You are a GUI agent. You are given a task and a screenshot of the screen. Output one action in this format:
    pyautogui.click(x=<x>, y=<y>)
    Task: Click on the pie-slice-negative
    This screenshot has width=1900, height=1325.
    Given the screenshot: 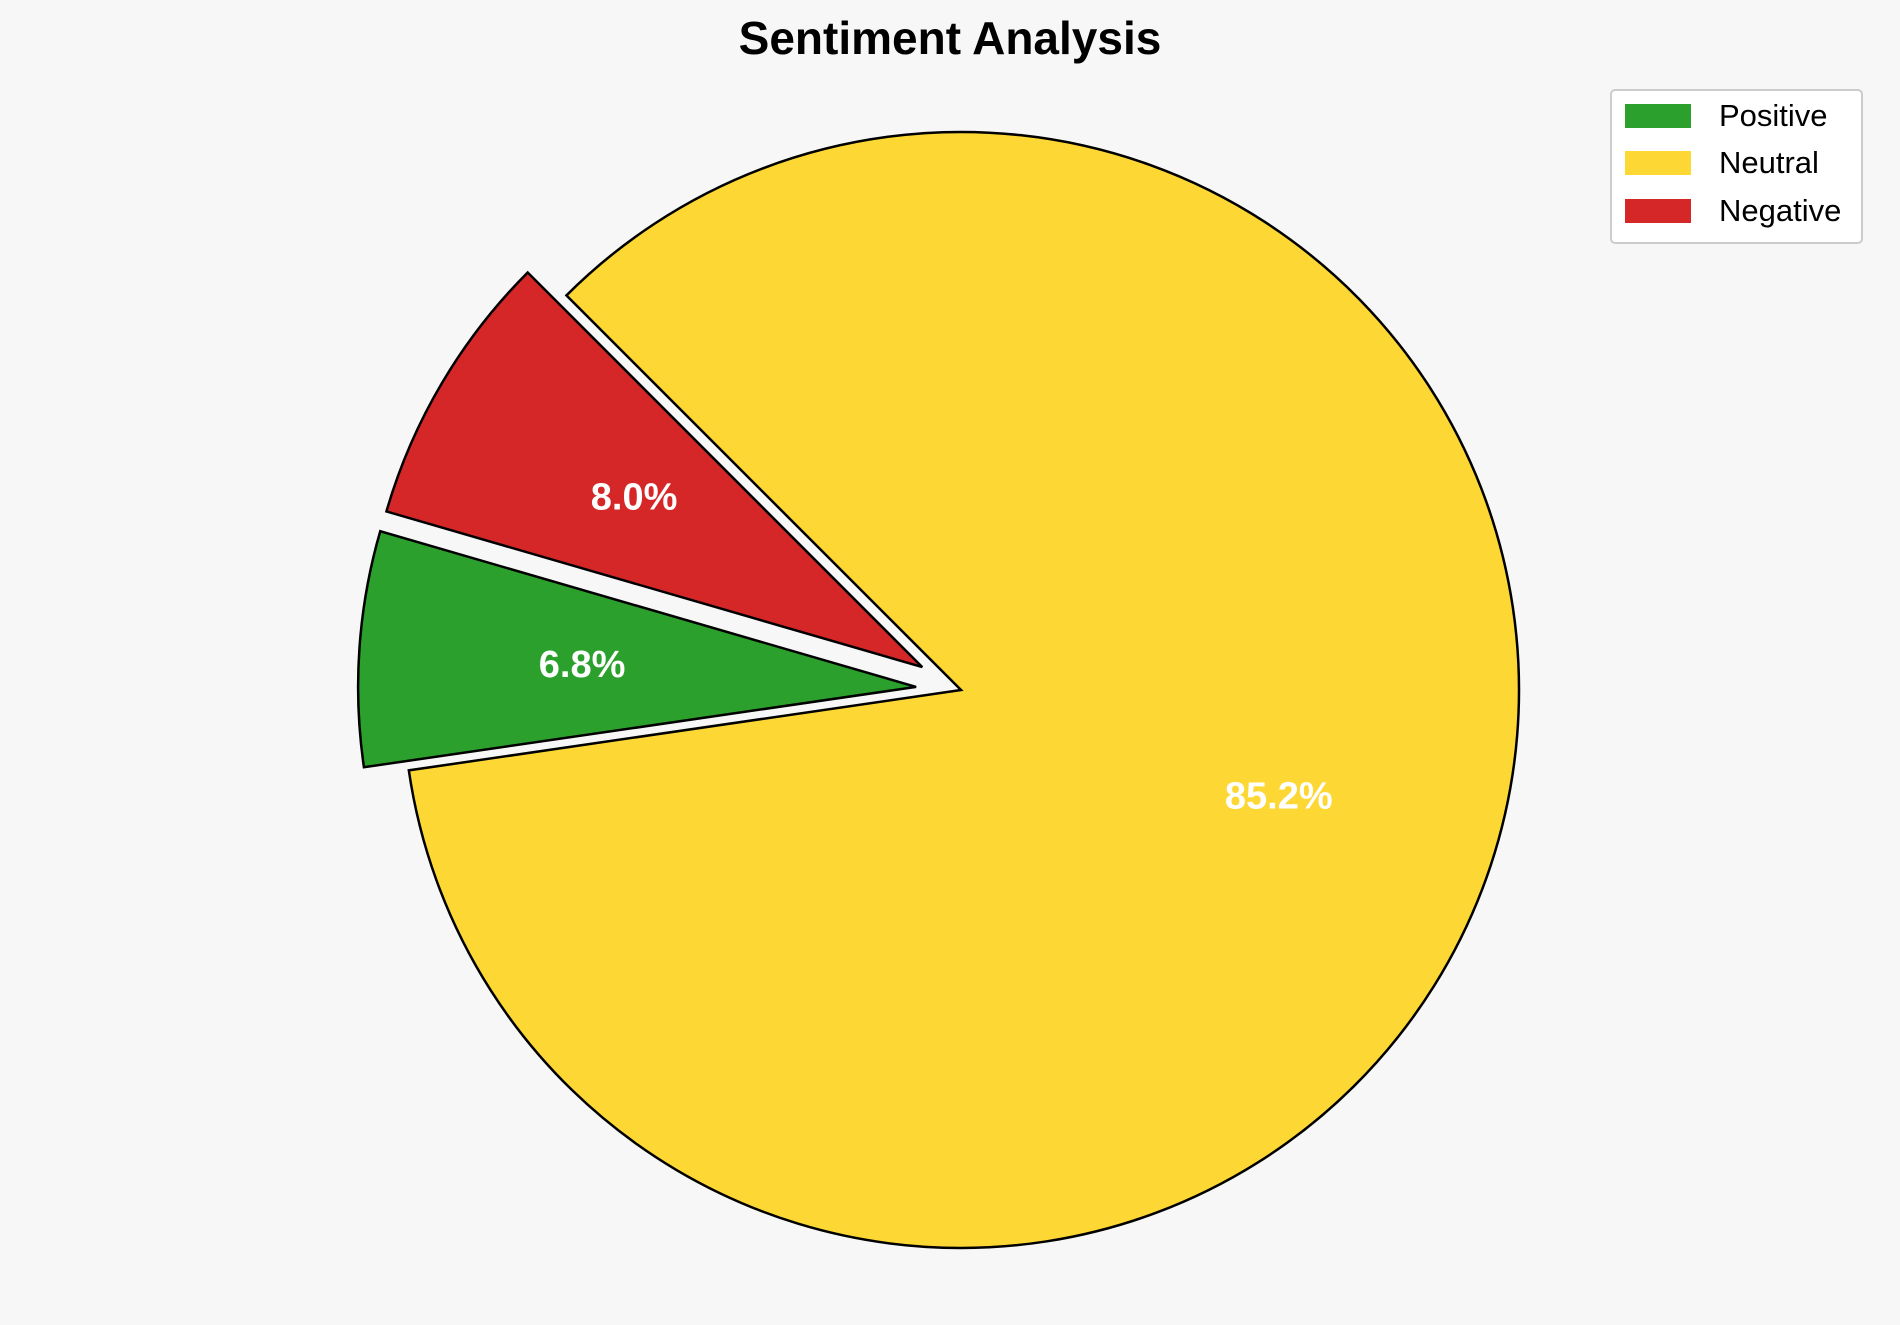 What is the action you would take?
    pyautogui.click(x=654, y=469)
    